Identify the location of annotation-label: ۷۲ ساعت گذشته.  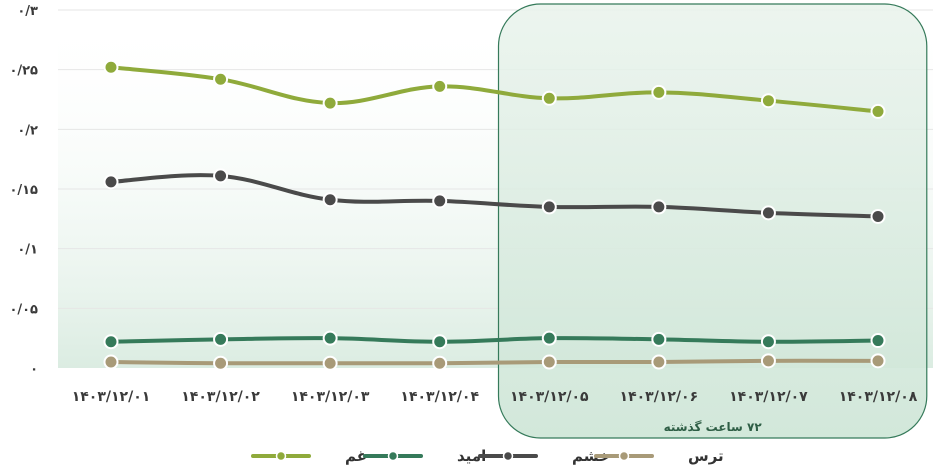
(713, 427).